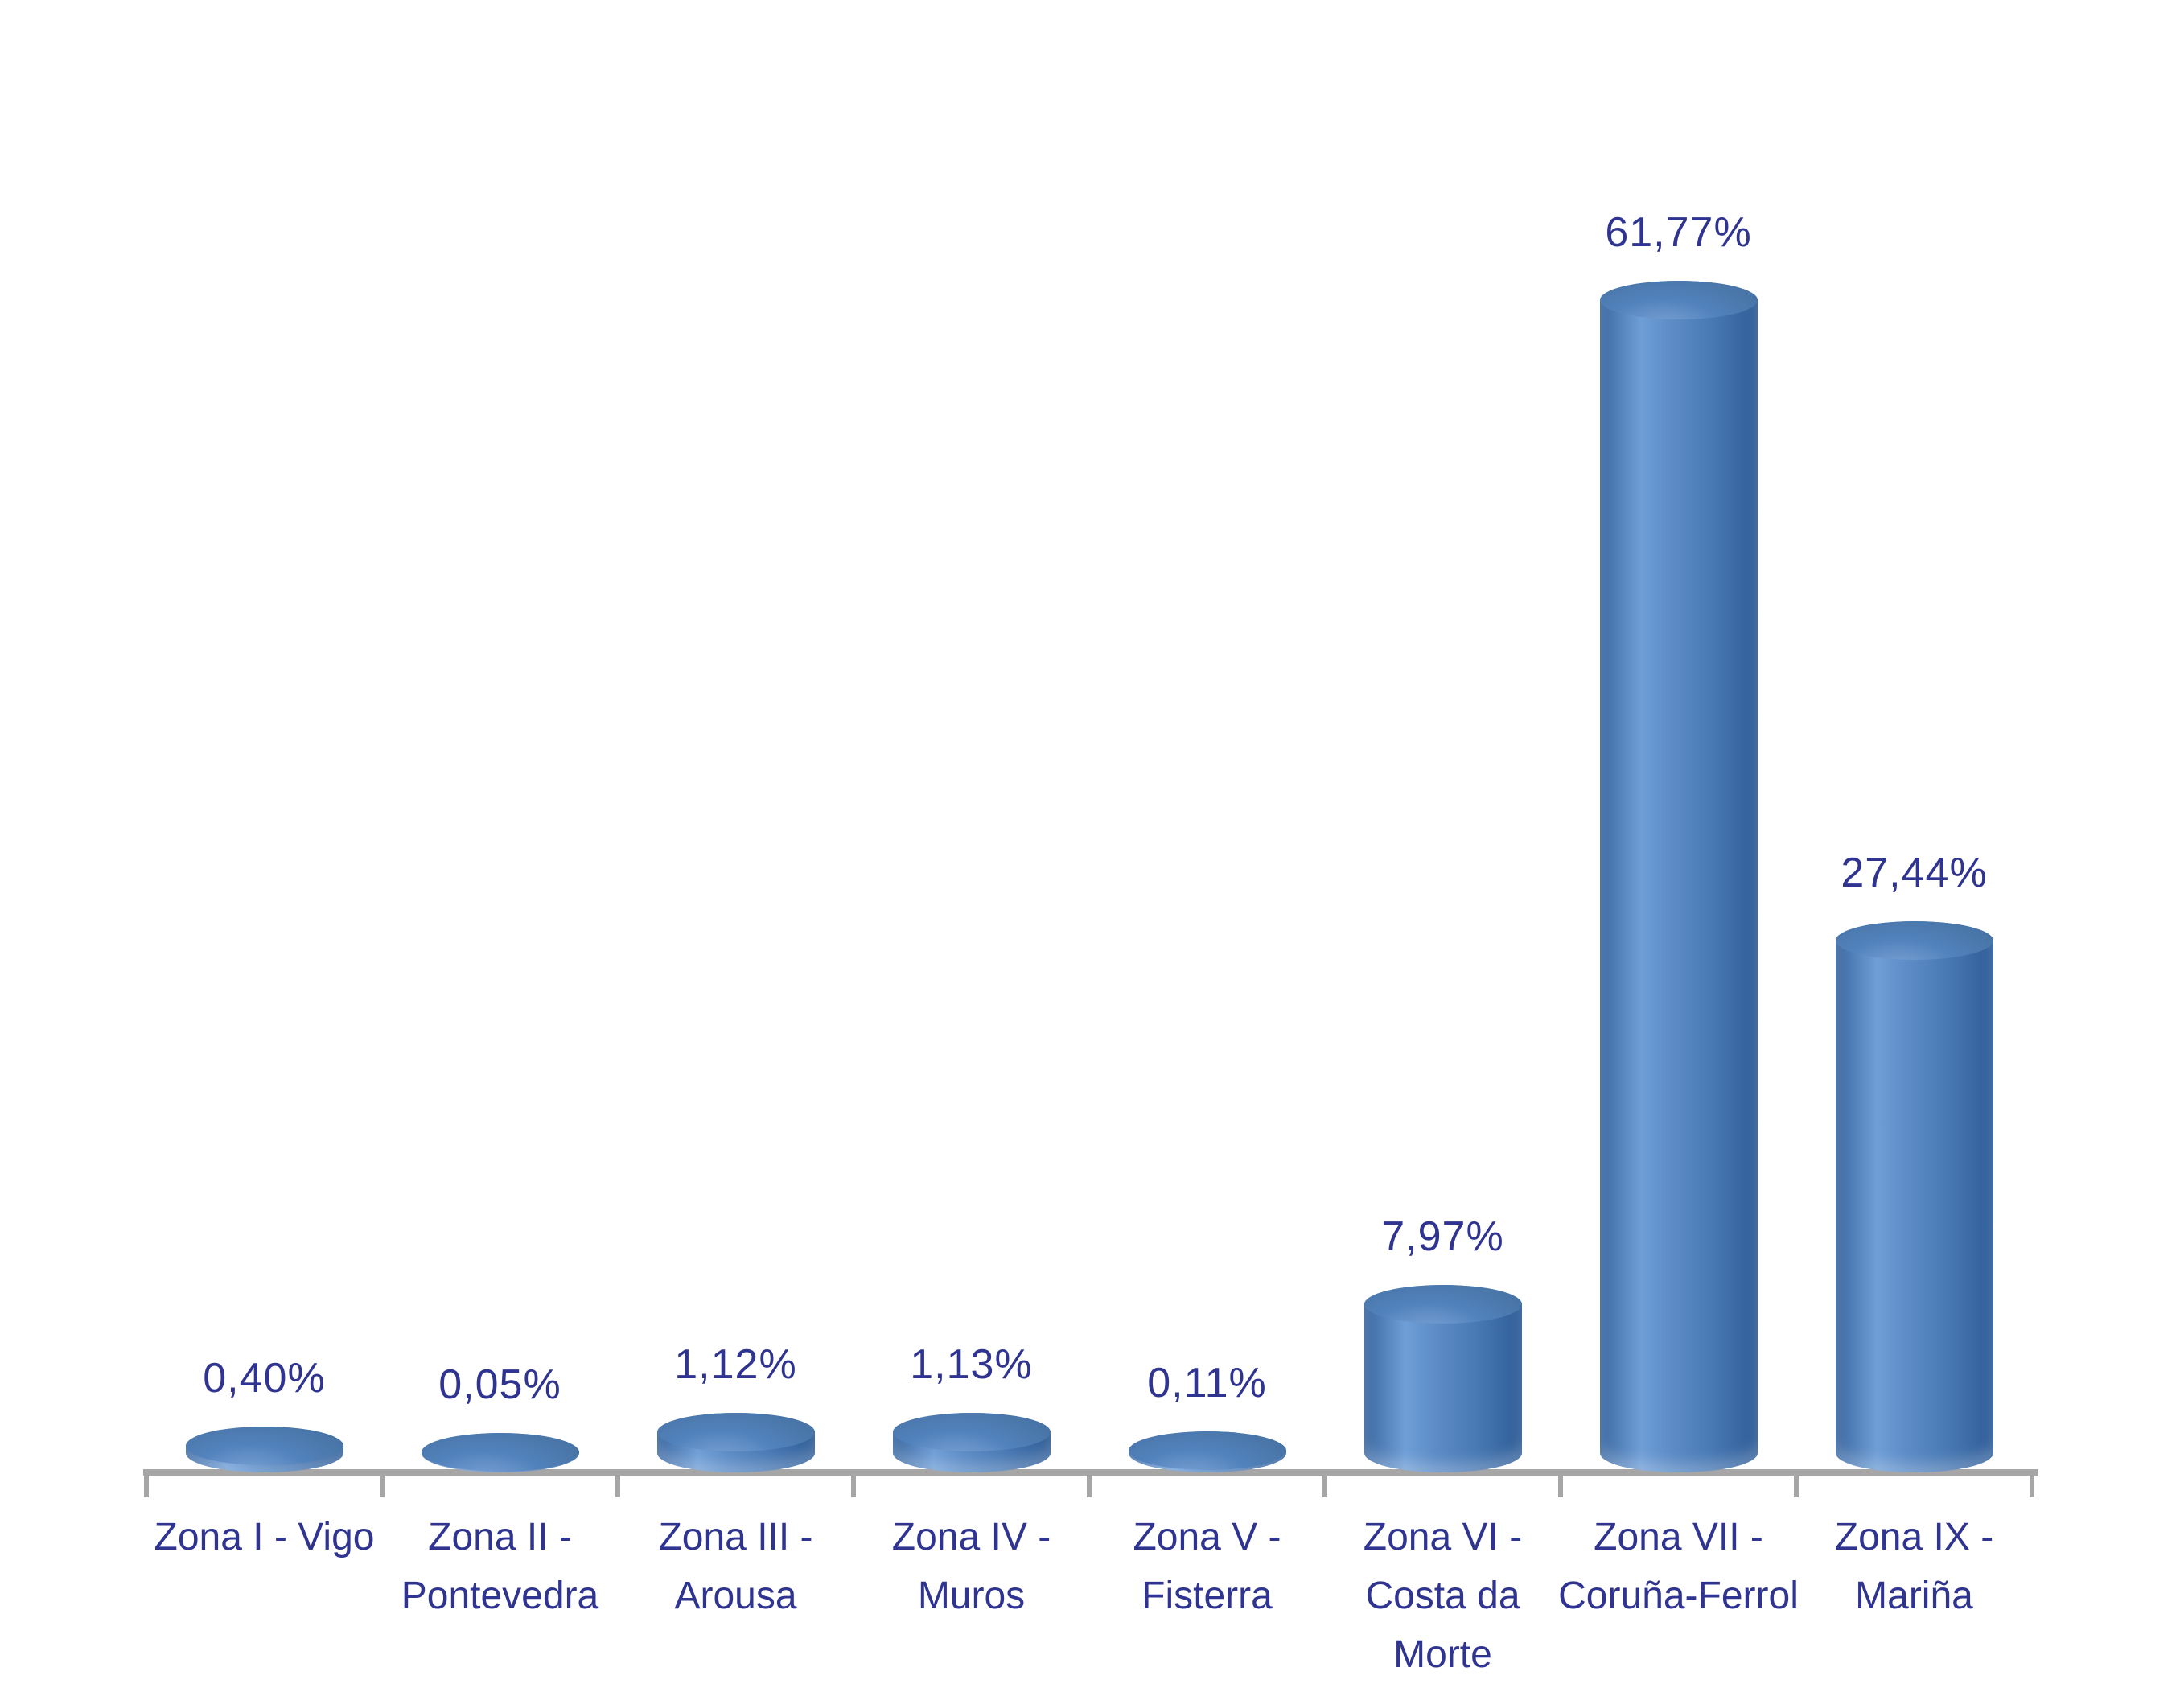 This screenshot has height=1684, width=2184. Describe the element at coordinates (736, 1537) in the screenshot. I see `category-label-line: Zona III -` at that location.